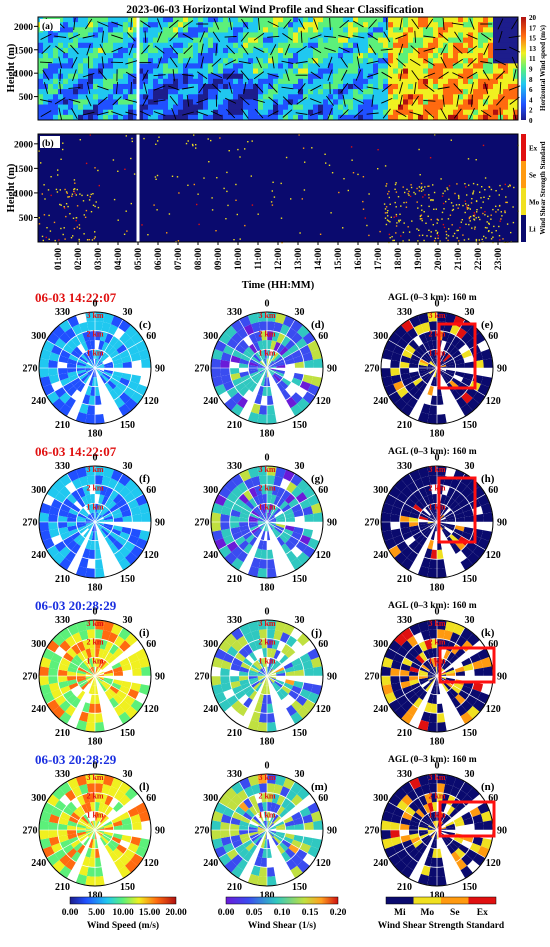  What do you see at coordinates (316, 633) in the screenshot?
I see `ppi-panel-label: (j)` at bounding box center [316, 633].